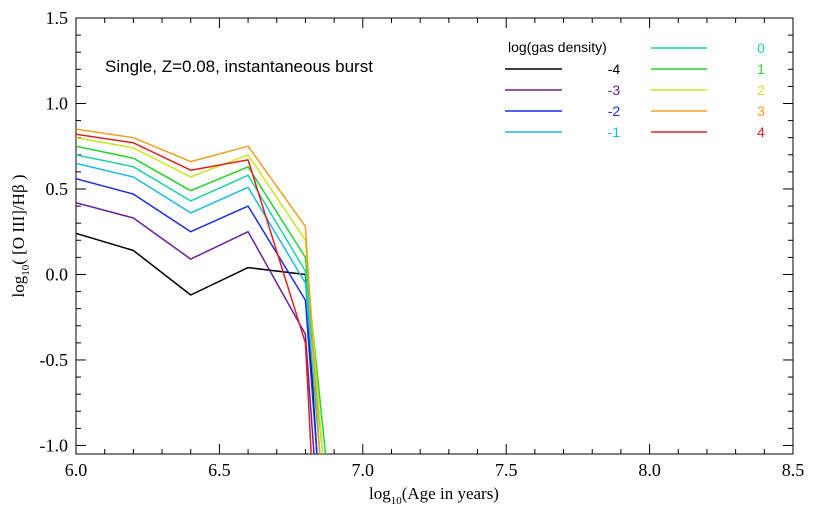 The height and width of the screenshot is (528, 830). I want to click on legend-title: log(gas density), so click(557, 47).